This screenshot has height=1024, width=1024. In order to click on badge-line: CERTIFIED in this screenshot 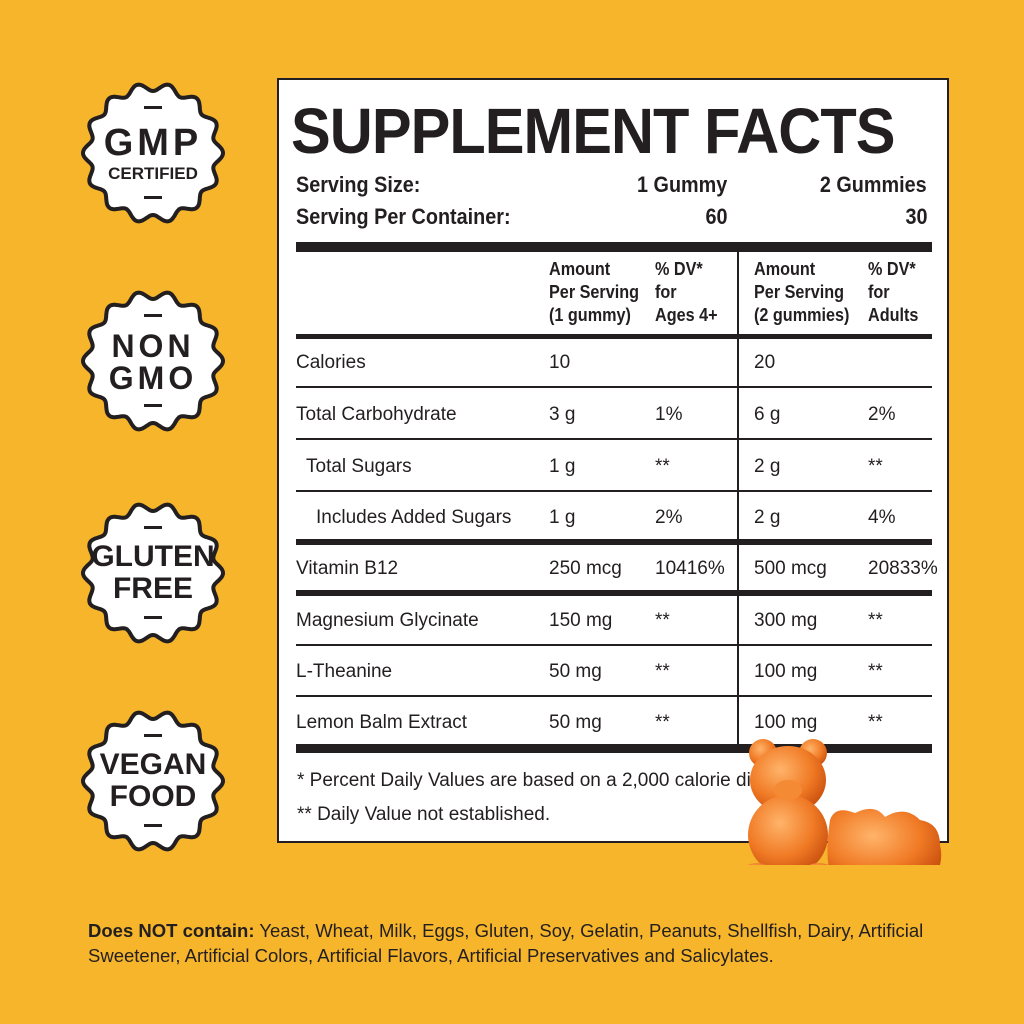, I will do `click(153, 173)`.